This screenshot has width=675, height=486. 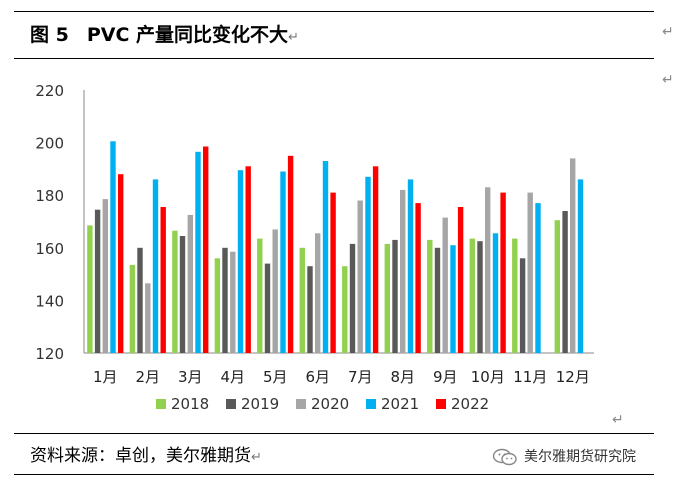 I want to click on top-rule, so click(x=334, y=11).